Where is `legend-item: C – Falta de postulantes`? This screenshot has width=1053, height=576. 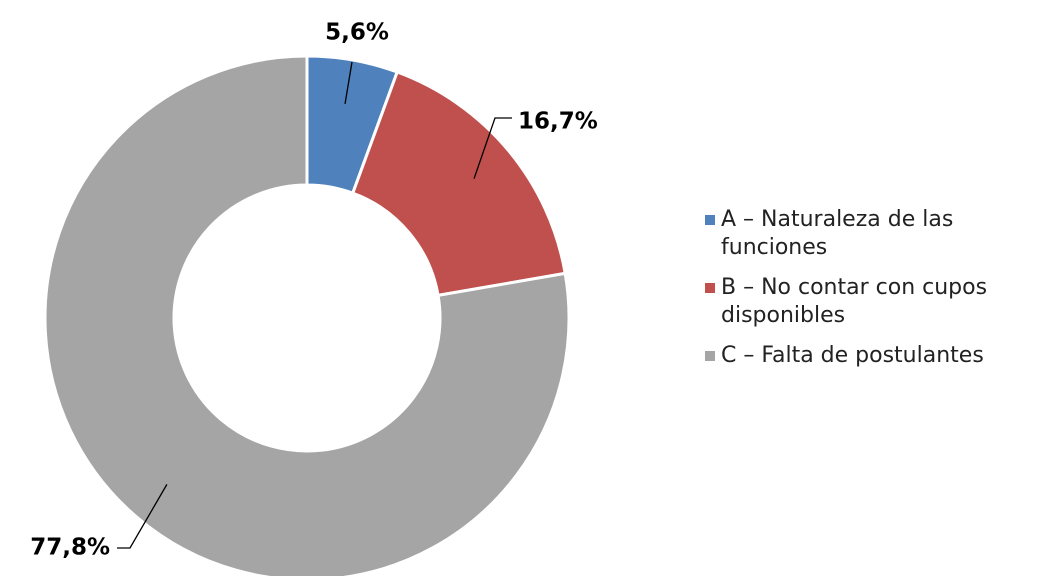 legend-item: C – Falta de postulantes is located at coordinates (879, 356).